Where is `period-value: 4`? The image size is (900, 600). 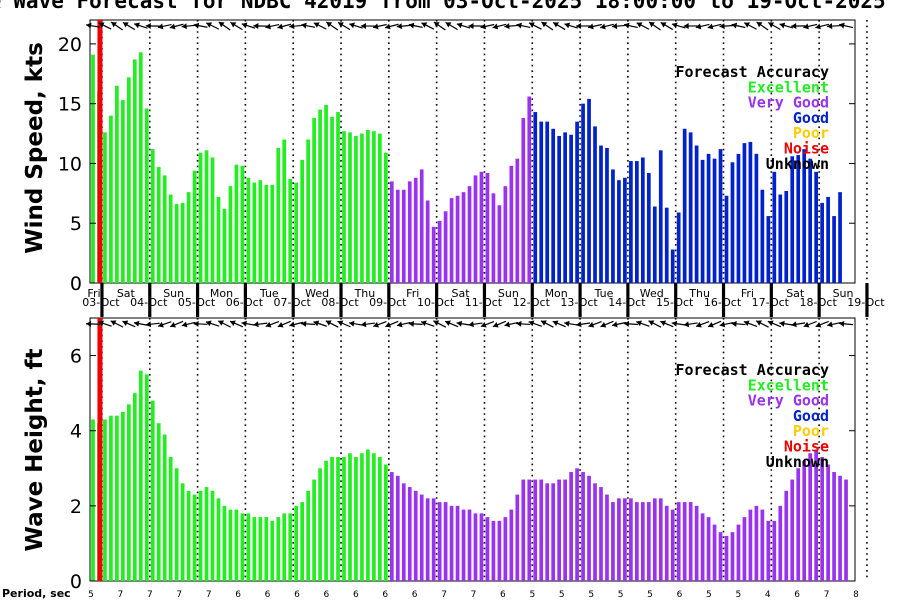 period-value: 4 is located at coordinates (768, 595).